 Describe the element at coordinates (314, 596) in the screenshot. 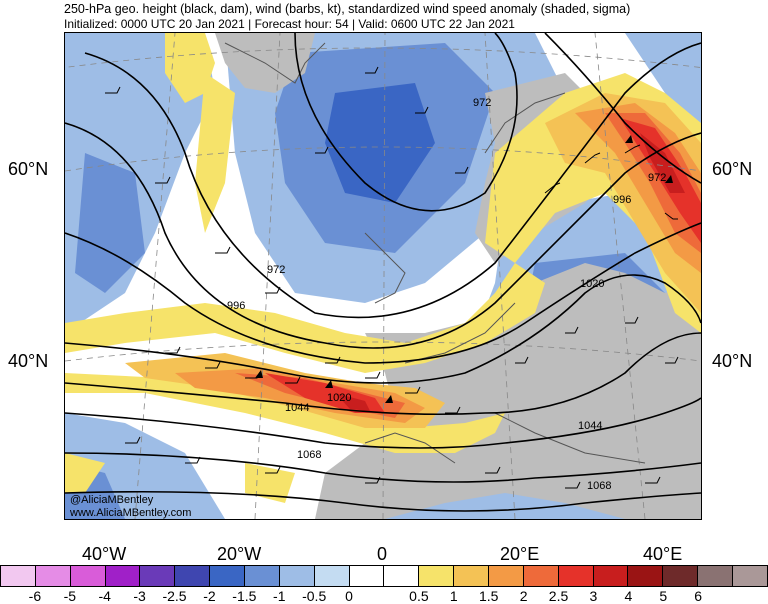

I see `colorbar-tick-label: -0.5` at that location.